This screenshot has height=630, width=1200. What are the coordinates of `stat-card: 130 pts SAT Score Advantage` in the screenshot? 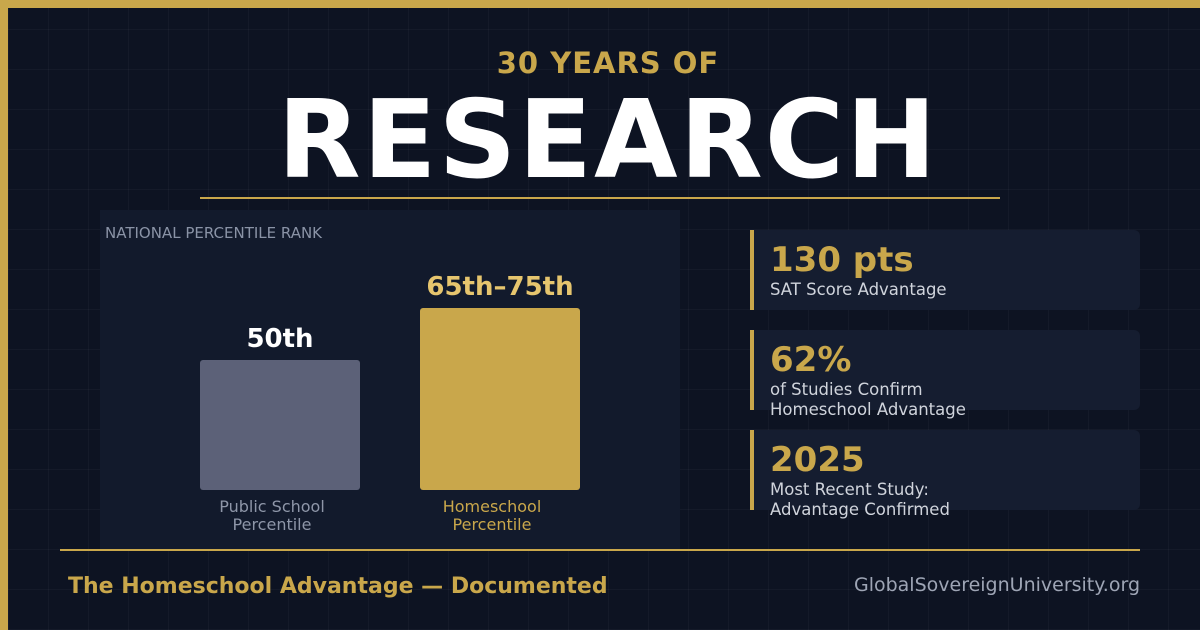 It's located at (945, 270).